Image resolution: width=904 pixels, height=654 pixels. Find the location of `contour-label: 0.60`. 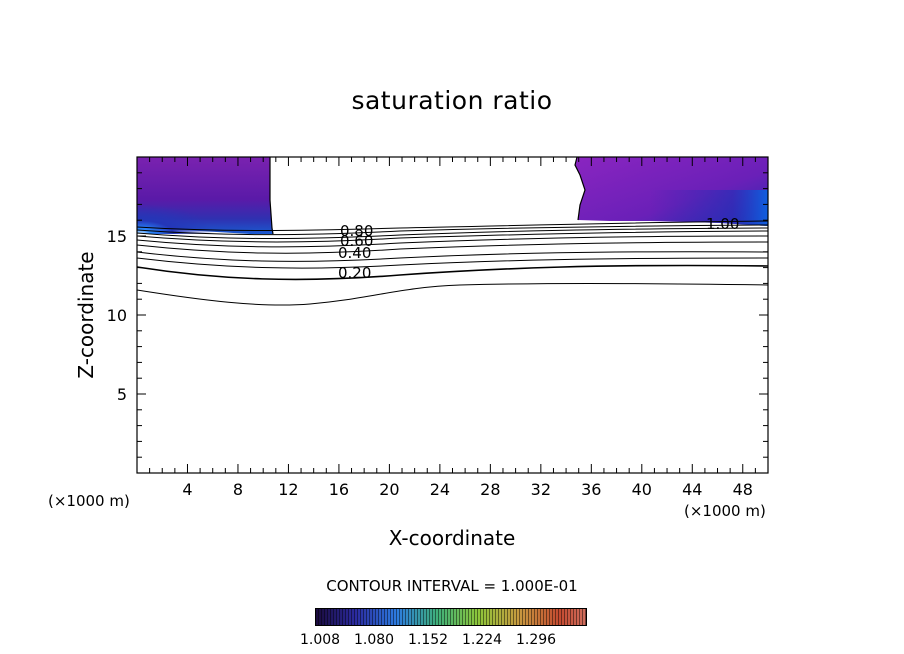

contour-label: 0.60 is located at coordinates (356, 241).